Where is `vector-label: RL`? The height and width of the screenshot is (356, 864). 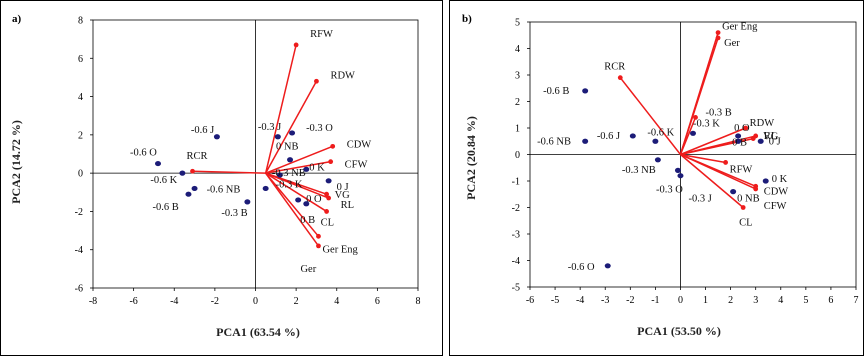 vector-label: RL is located at coordinates (770, 136).